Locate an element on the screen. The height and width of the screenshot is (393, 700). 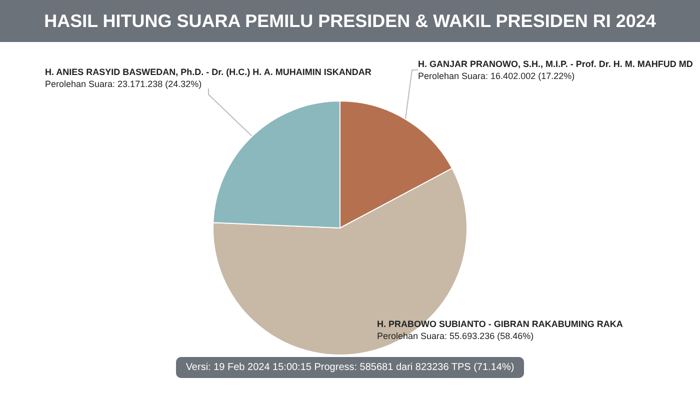
slice-label: H. ANIES RASYID BASWEDAN, Ph.D. - Dr. (H.C.) H. A. MUHAIMIN ISKANDAR is located at coordinates (208, 72).